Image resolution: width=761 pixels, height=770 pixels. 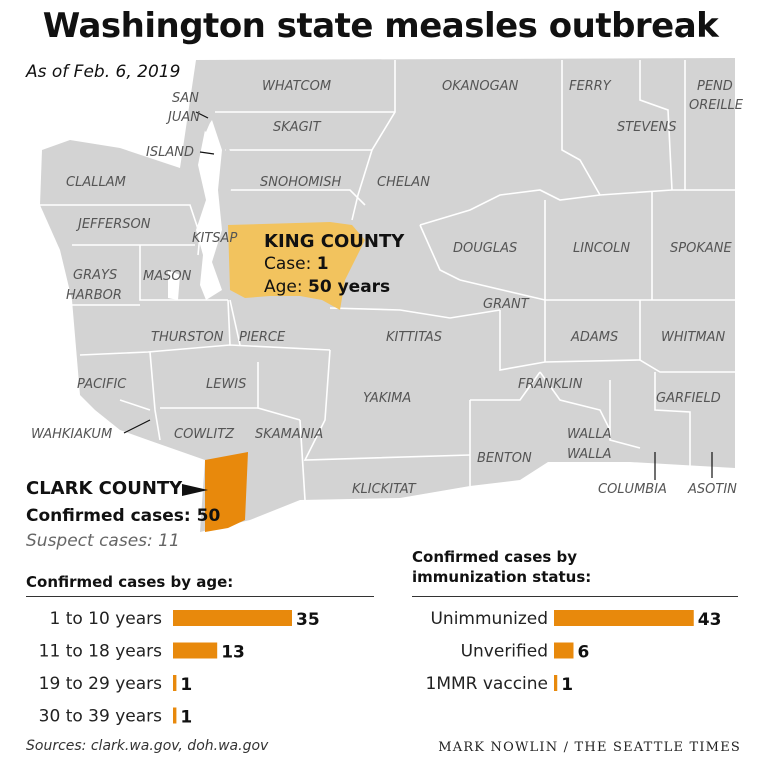 What do you see at coordinates (550, 384) in the screenshot?
I see `county-label-franklin: FRANKLIN` at bounding box center [550, 384].